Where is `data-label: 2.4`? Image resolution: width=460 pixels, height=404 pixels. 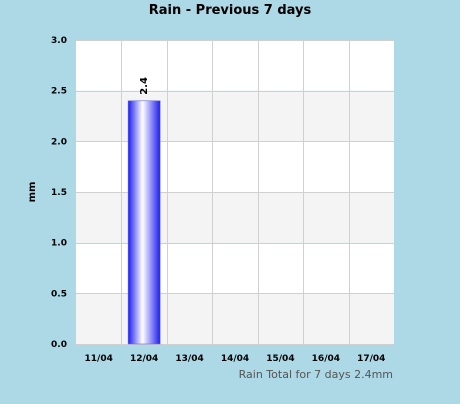 data-label: 2.4 is located at coordinates (144, 86).